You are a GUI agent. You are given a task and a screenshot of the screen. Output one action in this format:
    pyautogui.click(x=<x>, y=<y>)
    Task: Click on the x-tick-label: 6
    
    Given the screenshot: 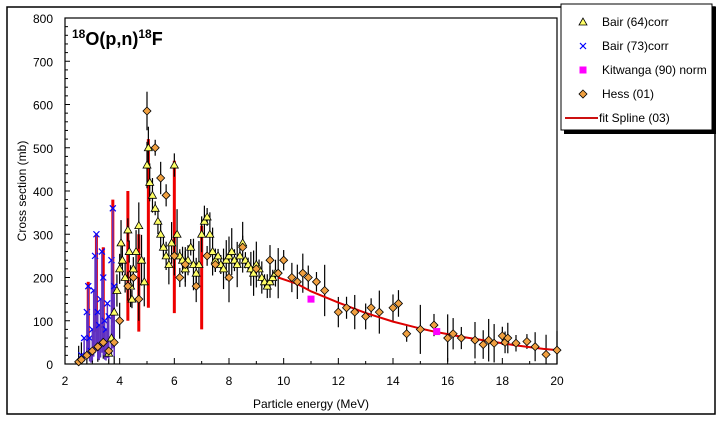 What is the action you would take?
    pyautogui.click(x=174, y=381)
    